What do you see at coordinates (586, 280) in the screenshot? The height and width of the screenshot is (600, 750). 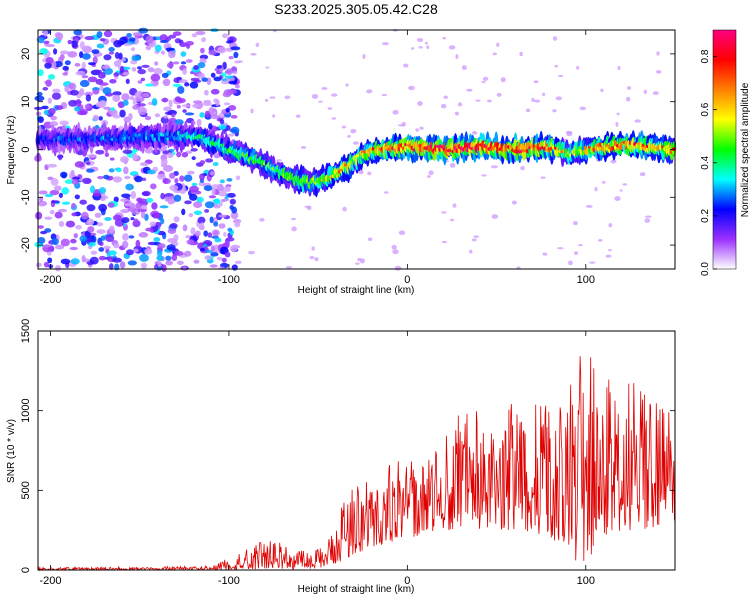 I see `x-tick-label: 100` at bounding box center [586, 280].